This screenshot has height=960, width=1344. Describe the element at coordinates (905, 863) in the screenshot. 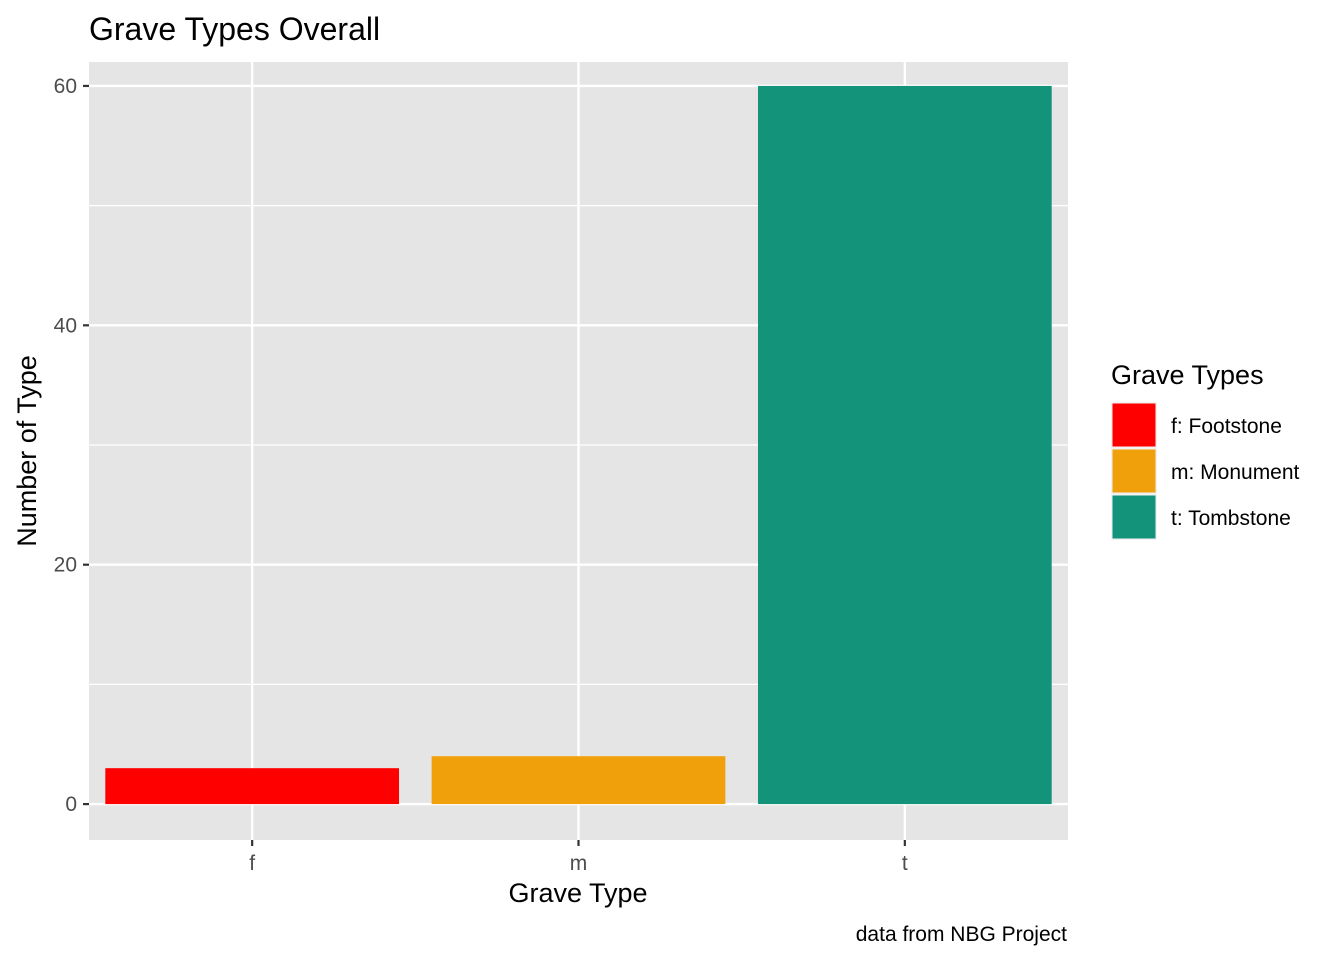

I see `x-tick-label: t` at that location.